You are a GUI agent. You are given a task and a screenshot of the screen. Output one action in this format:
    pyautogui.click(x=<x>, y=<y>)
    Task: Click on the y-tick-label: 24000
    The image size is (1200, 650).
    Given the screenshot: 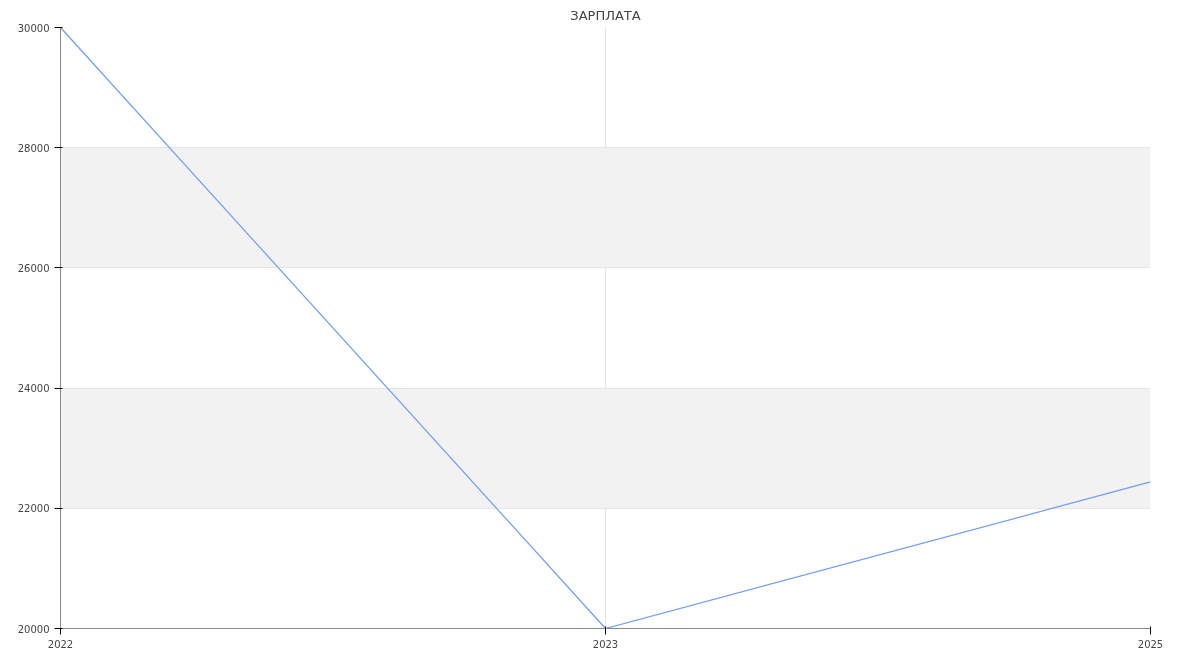 What is the action you would take?
    pyautogui.click(x=33, y=389)
    